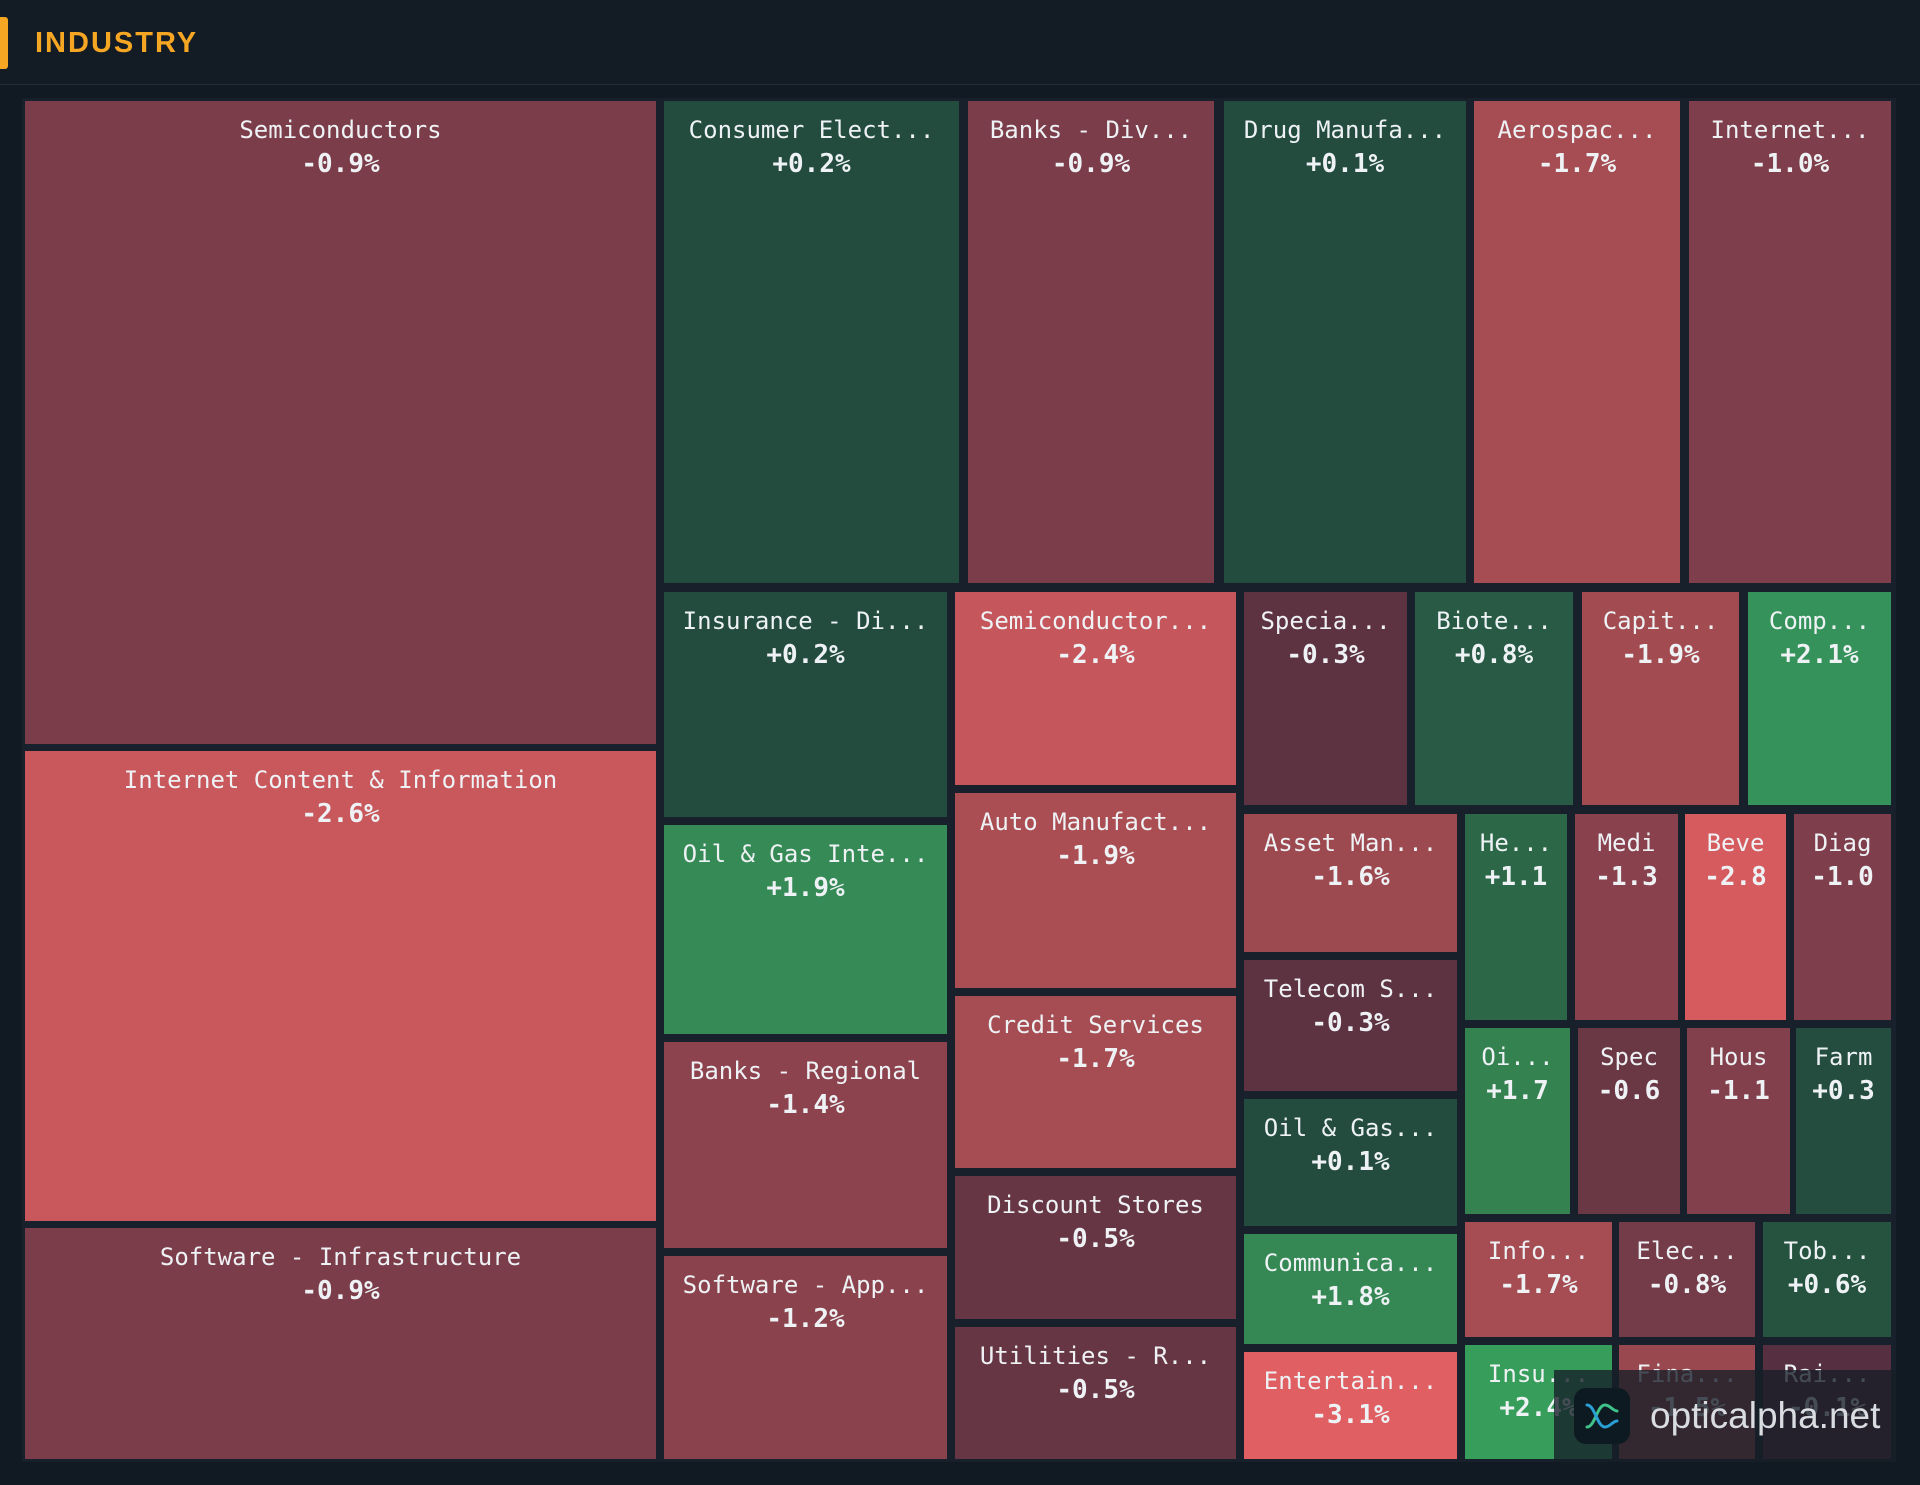  What do you see at coordinates (340, 780) in the screenshot?
I see `tile-label: Internet Content & Information` at bounding box center [340, 780].